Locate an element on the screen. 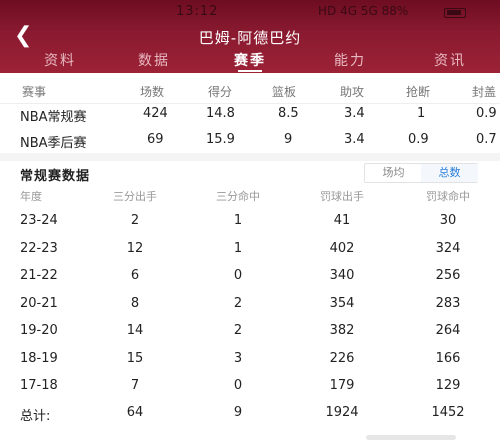 This screenshot has height=440, width=500. stat-cell: 41 is located at coordinates (342, 220).